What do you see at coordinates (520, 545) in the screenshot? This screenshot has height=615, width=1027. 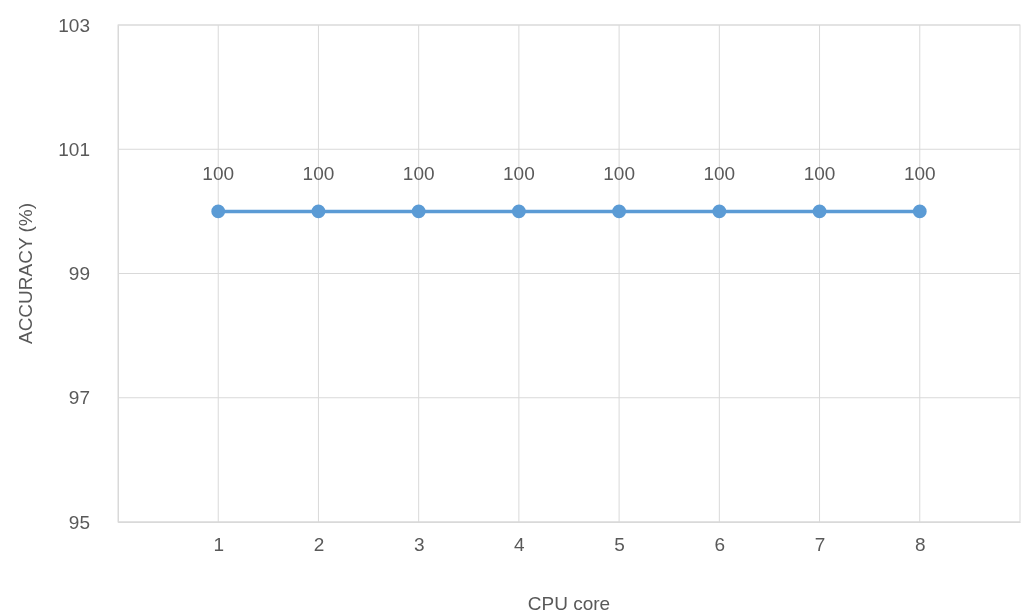 I see `x-tick-label: 4` at bounding box center [520, 545].